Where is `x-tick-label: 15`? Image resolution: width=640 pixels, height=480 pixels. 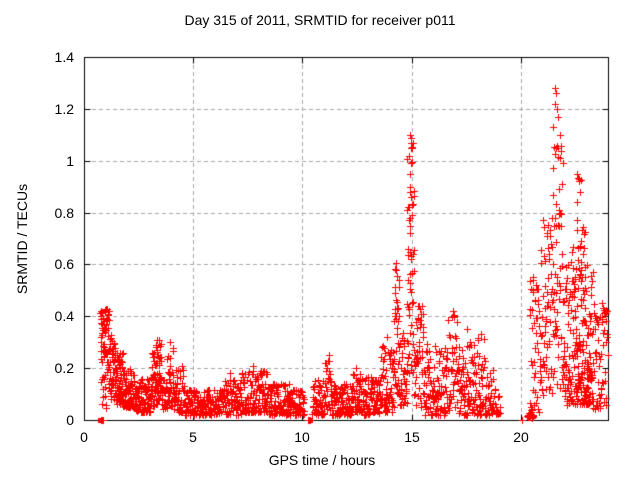
x-tick-label: 15 is located at coordinates (412, 437).